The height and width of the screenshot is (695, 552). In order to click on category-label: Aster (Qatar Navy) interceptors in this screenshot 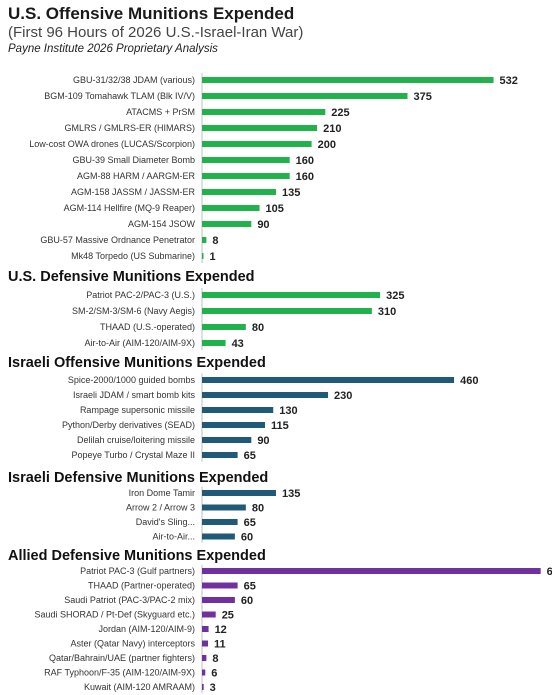, I will do `click(132, 644)`.